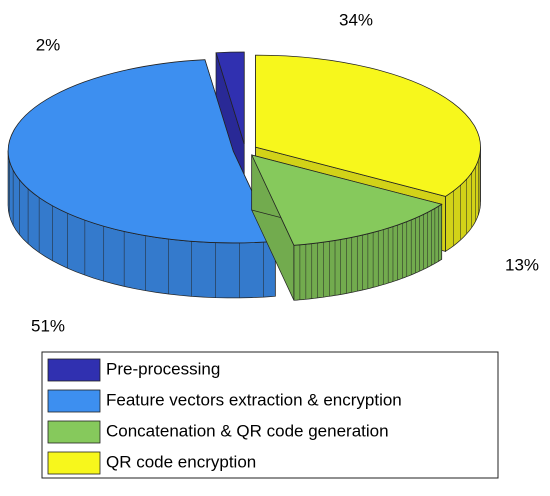  What do you see at coordinates (356, 19) in the screenshot?
I see `data-label: 34%` at bounding box center [356, 19].